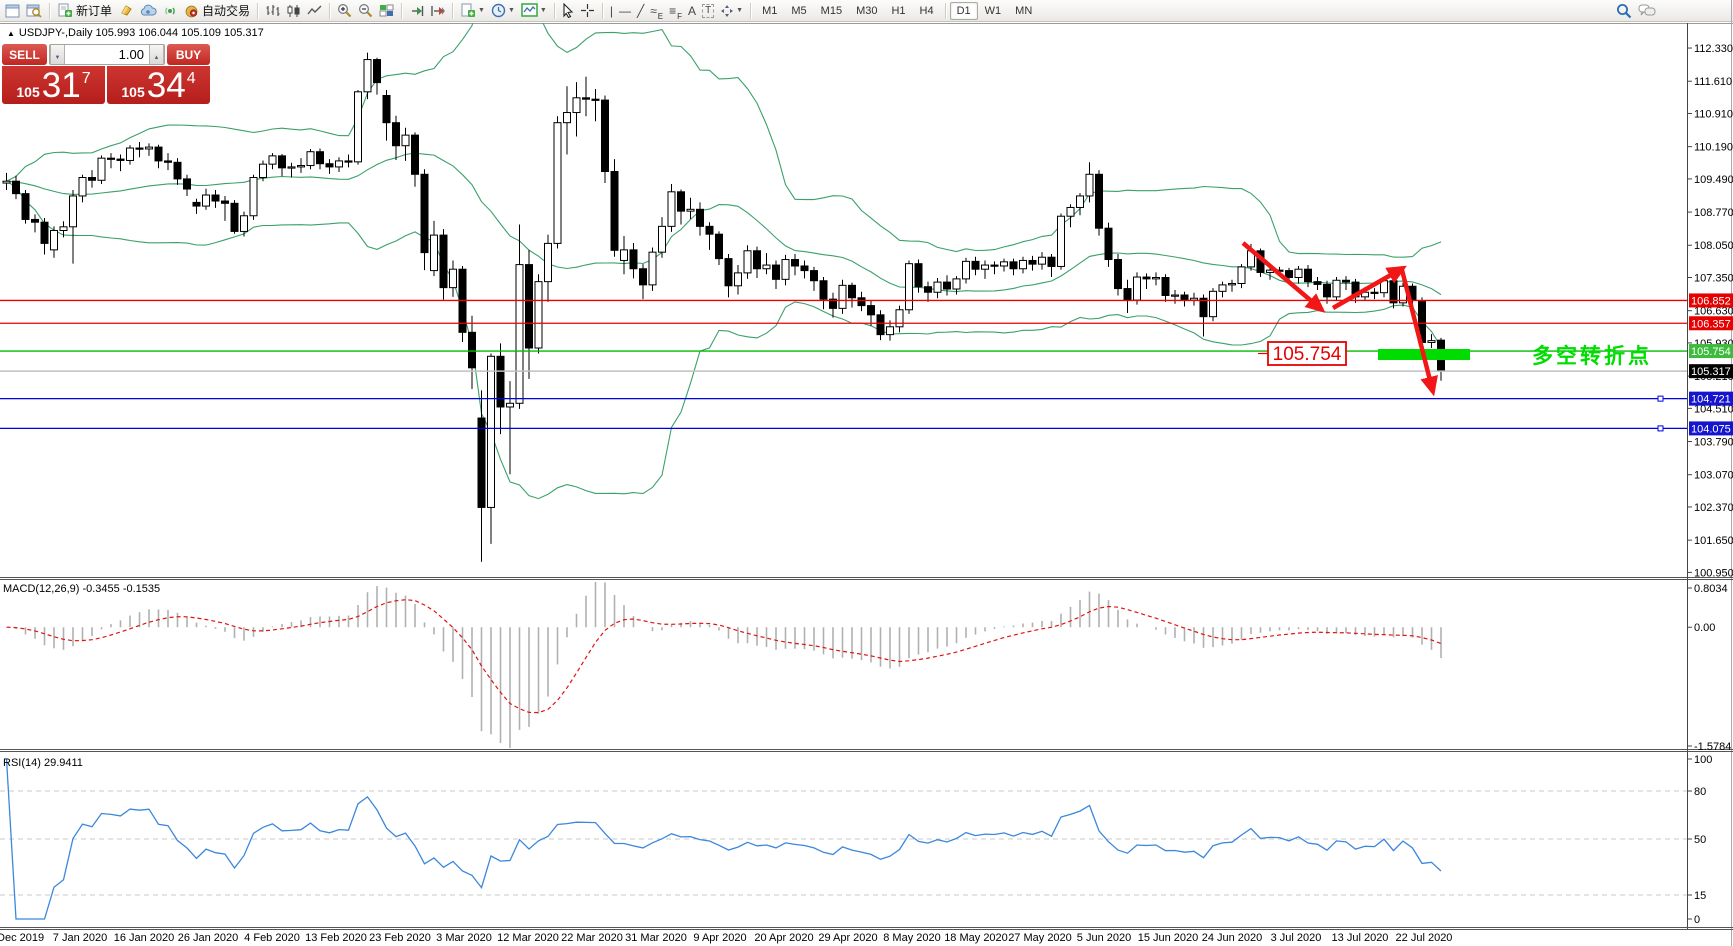 The height and width of the screenshot is (946, 1733). Describe the element at coordinates (272, 11) in the screenshot. I see `bar-chart-icon` at that location.